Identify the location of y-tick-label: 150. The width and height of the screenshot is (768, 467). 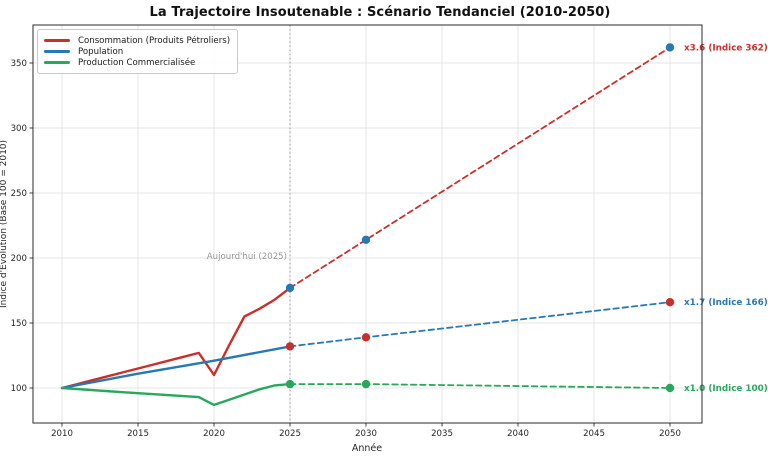
(19, 324).